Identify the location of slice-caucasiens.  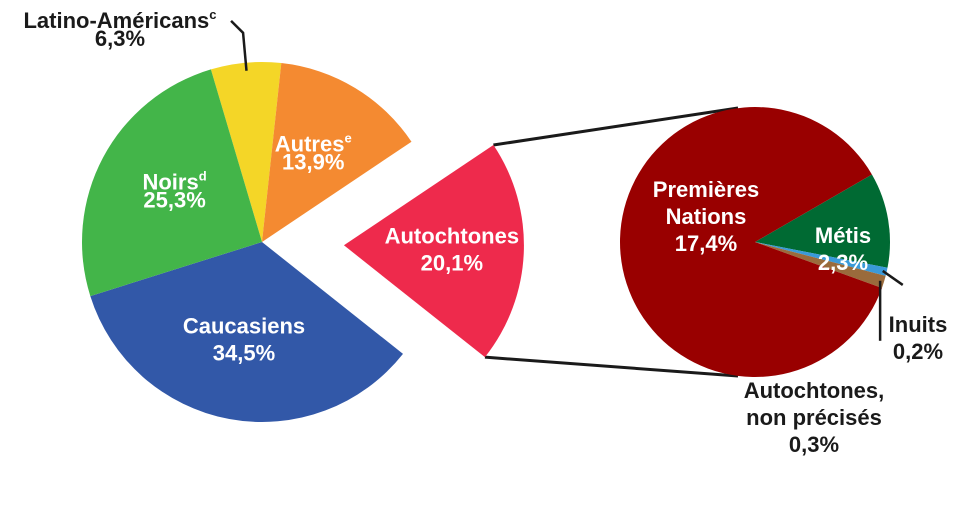
(246, 332).